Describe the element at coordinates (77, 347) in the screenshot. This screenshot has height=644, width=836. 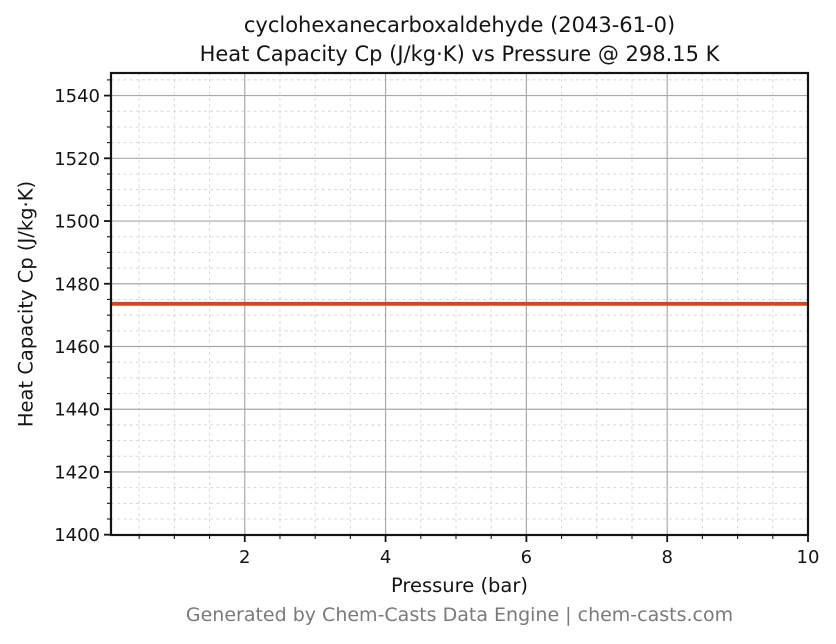
I see `y-tick-label: 1460` at that location.